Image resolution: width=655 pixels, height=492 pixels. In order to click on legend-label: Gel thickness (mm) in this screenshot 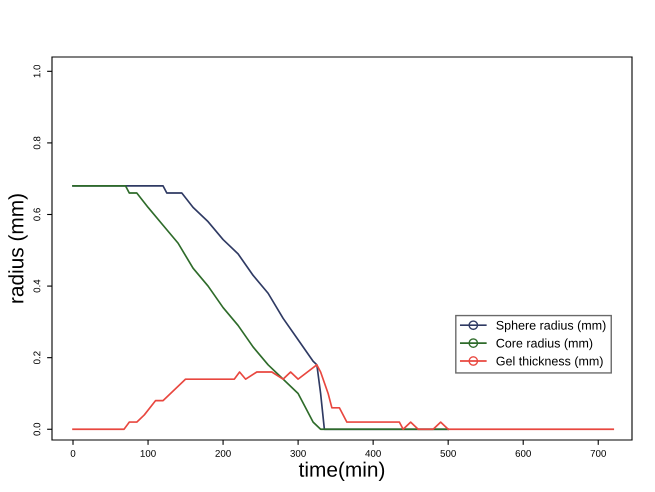, I will do `click(549, 362)`.